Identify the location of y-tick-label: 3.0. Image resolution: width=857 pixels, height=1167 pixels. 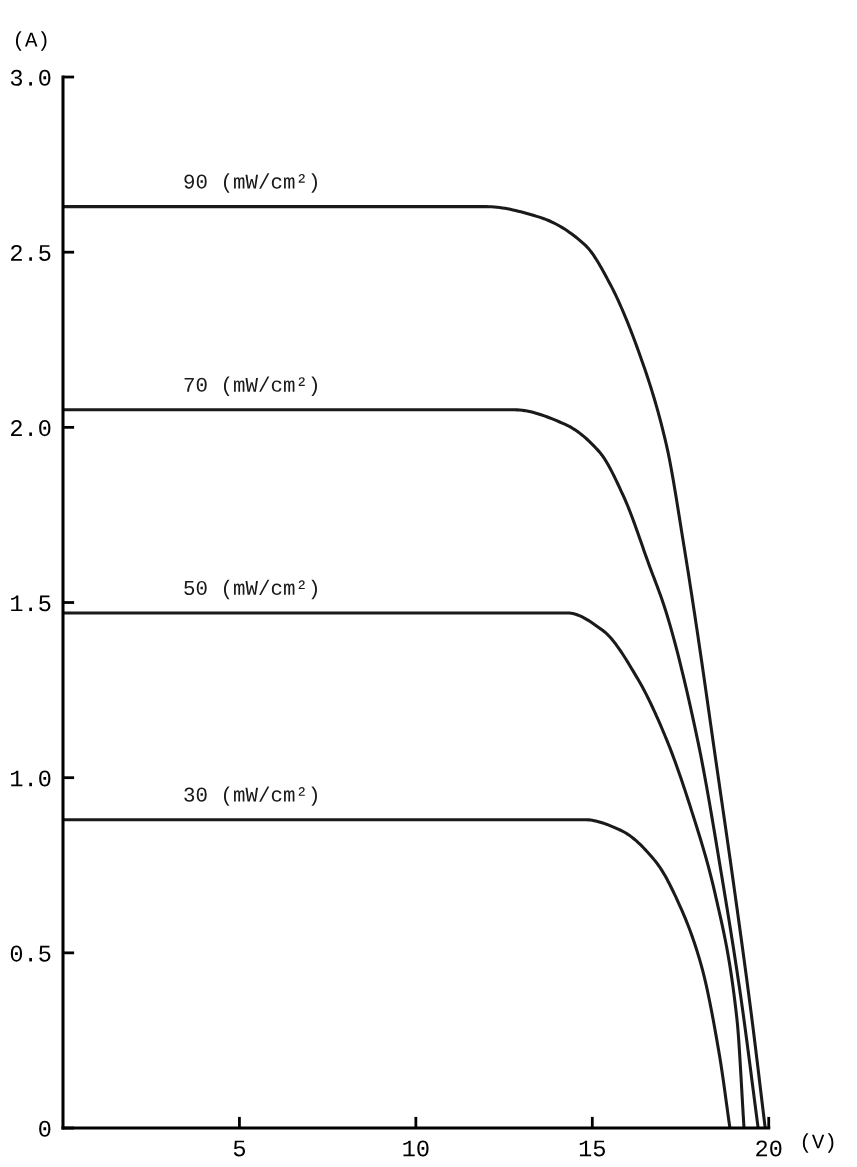
(30, 77).